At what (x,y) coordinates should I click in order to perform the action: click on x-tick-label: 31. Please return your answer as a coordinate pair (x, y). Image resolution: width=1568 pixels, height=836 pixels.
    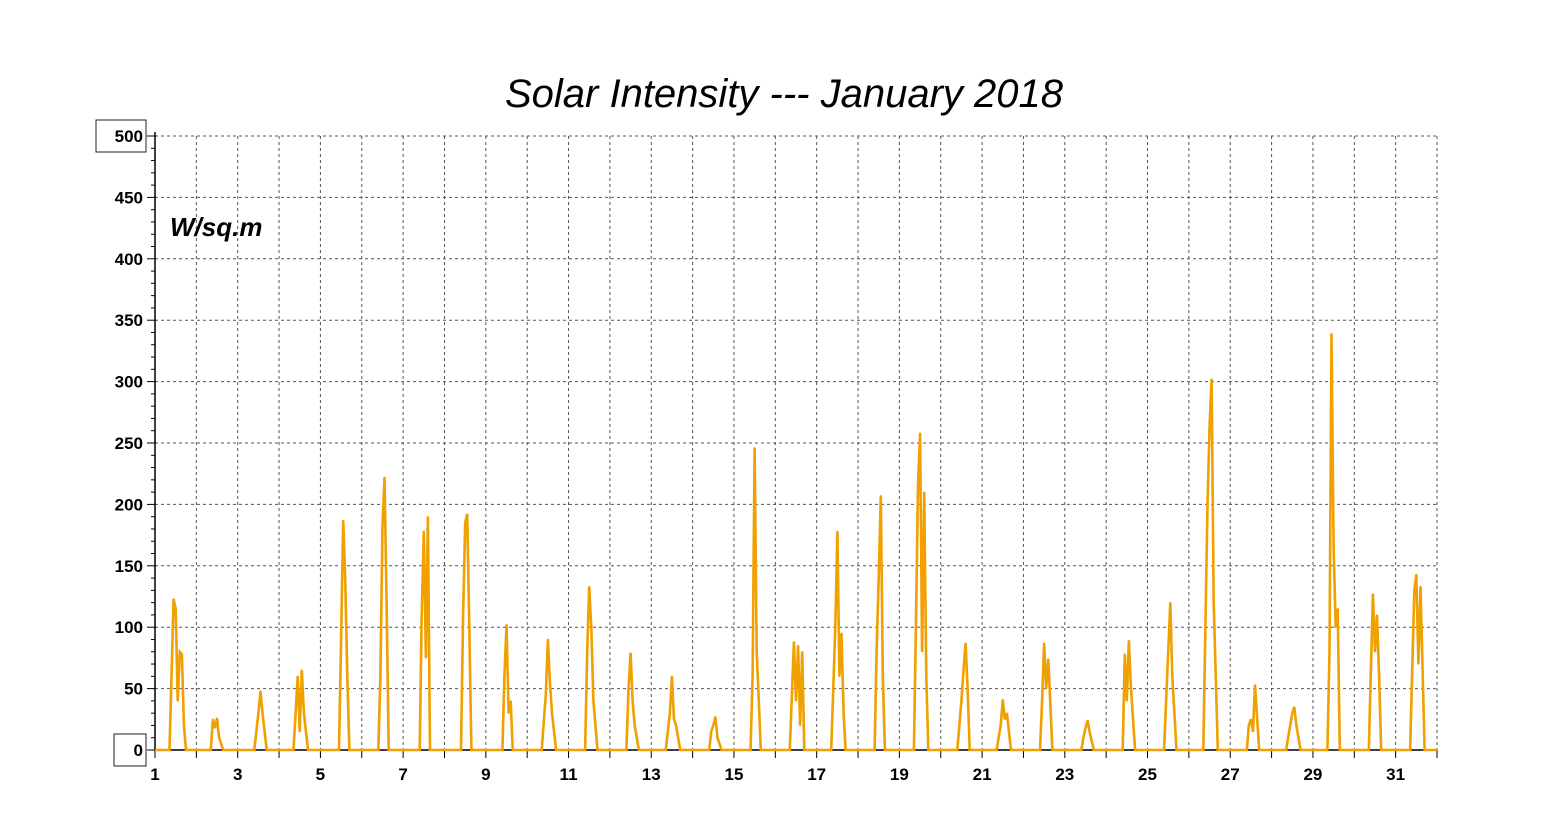
    Looking at the image, I should click on (1395, 774).